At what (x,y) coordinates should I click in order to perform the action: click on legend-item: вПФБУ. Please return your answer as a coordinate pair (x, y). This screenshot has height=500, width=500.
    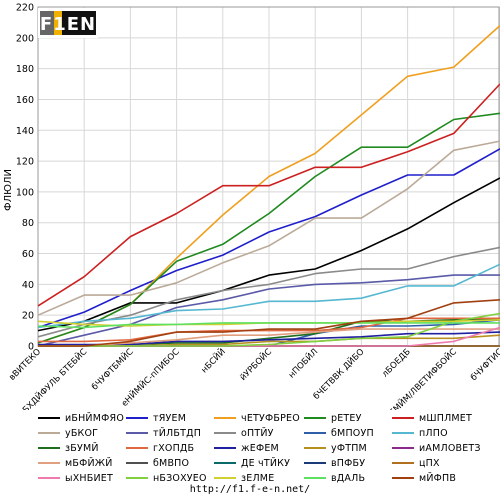
    Looking at the image, I should click on (334, 463).